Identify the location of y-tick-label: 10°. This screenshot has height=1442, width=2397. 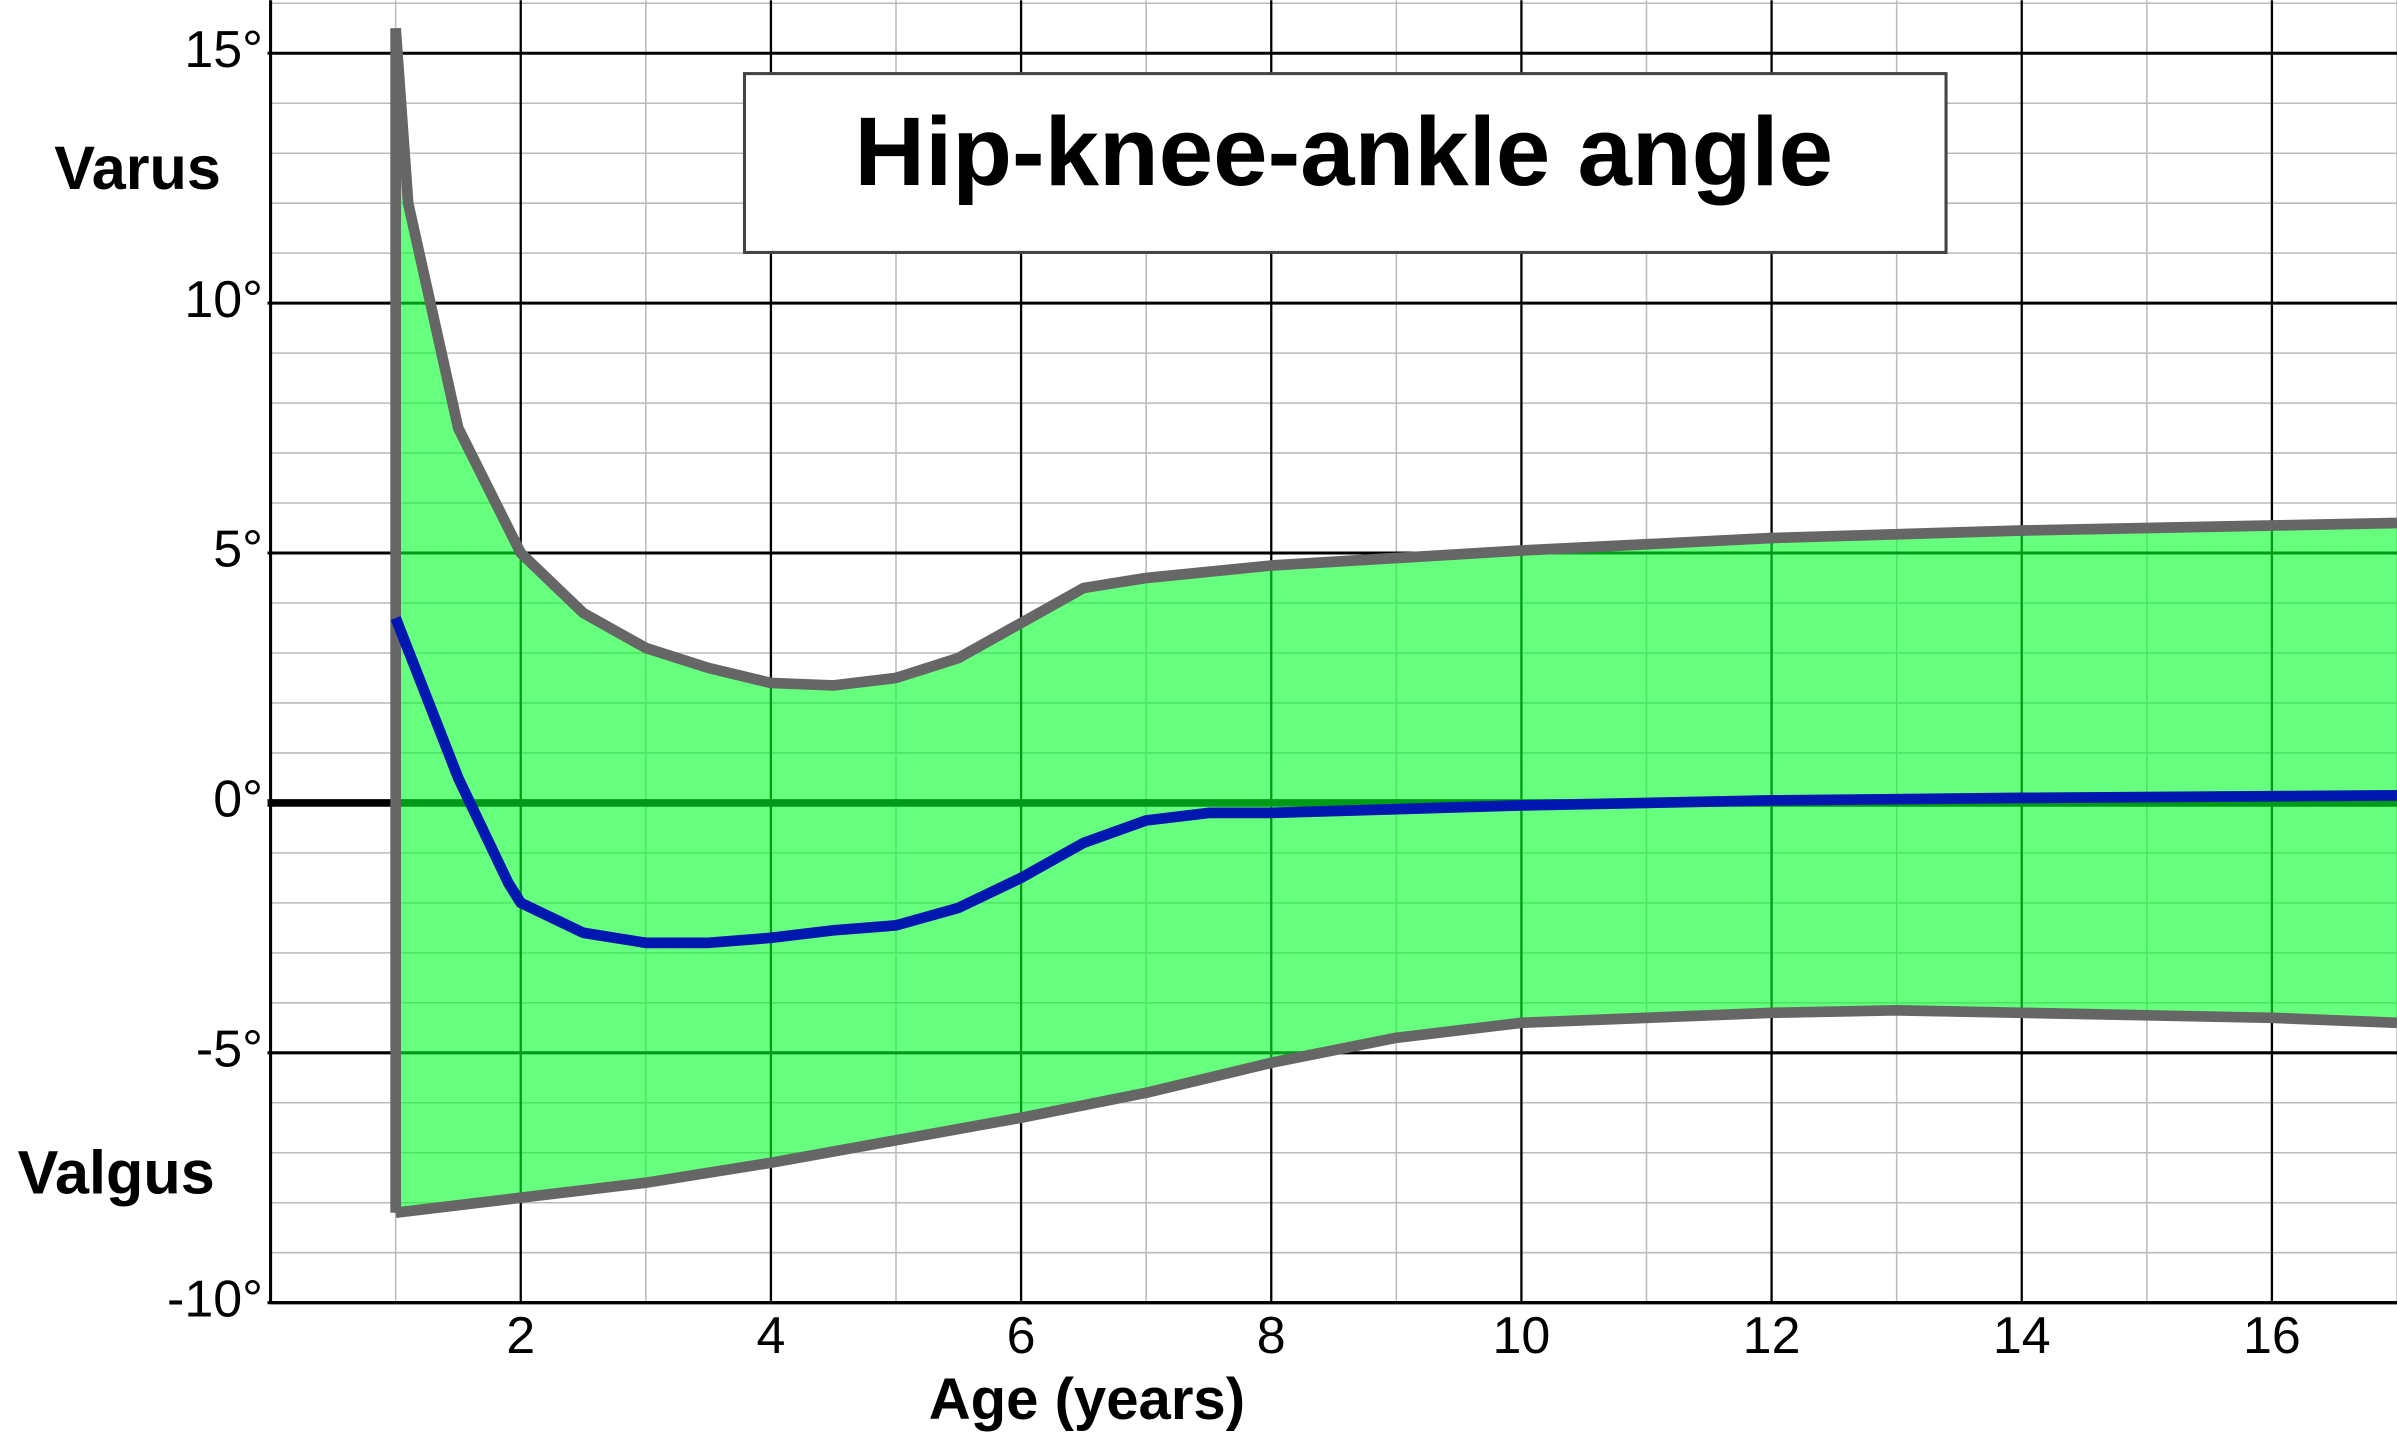
(223, 300).